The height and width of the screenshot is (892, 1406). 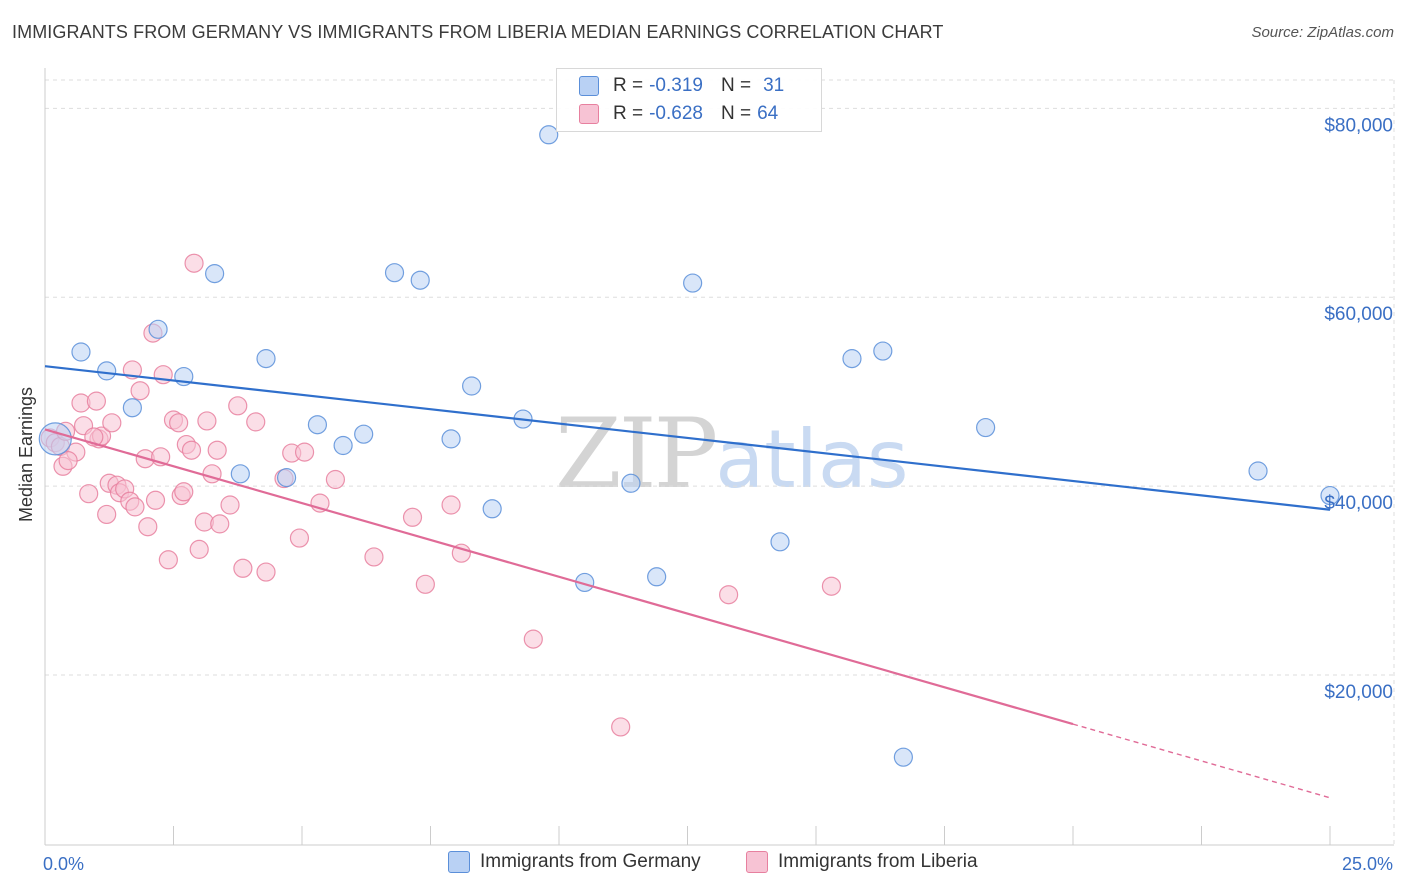 What do you see at coordinates (628, 113) in the screenshot?
I see `liberia-r-label: R =` at bounding box center [628, 113].